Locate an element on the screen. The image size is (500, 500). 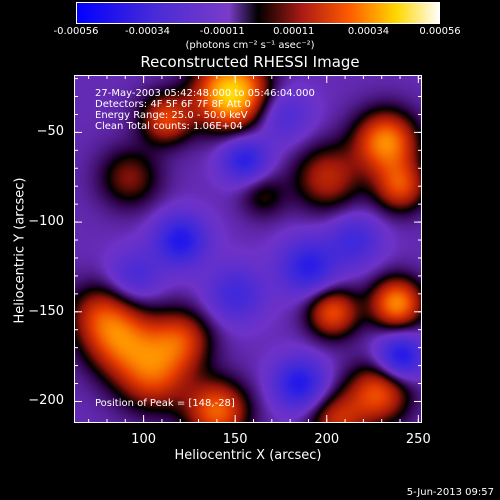
colorbar-tick-label: -0.00011 is located at coordinates (222, 31).